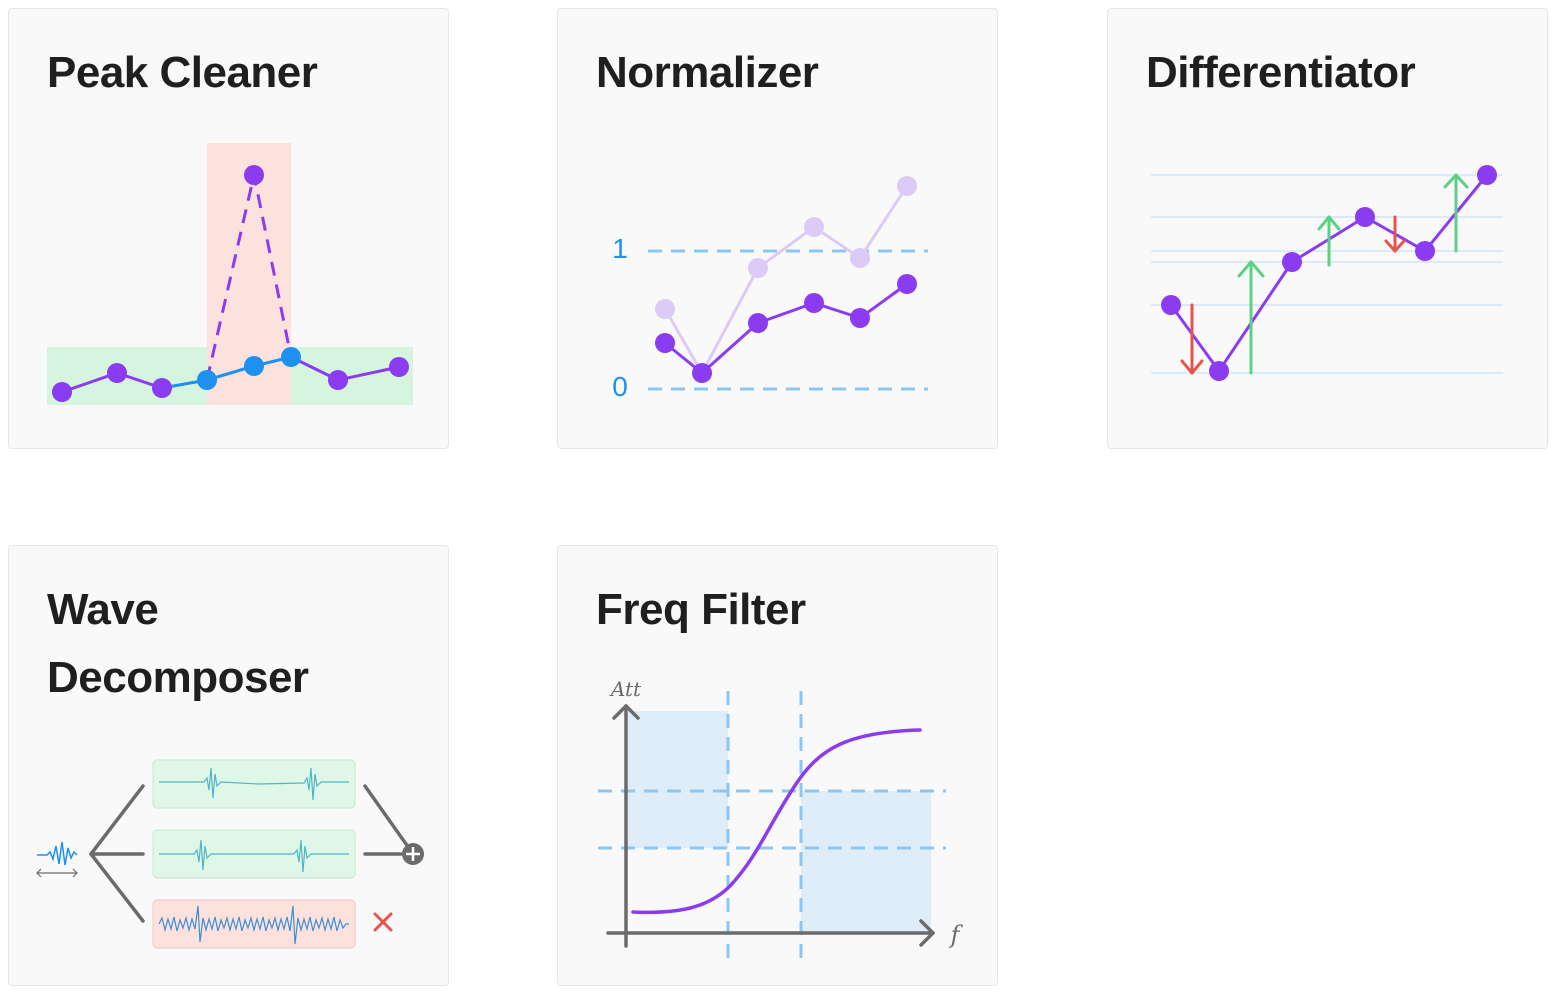 Image resolution: width=1559 pixels, height=996 pixels. Describe the element at coordinates (1281, 72) in the screenshot. I see `card-title: Differentiator` at that location.